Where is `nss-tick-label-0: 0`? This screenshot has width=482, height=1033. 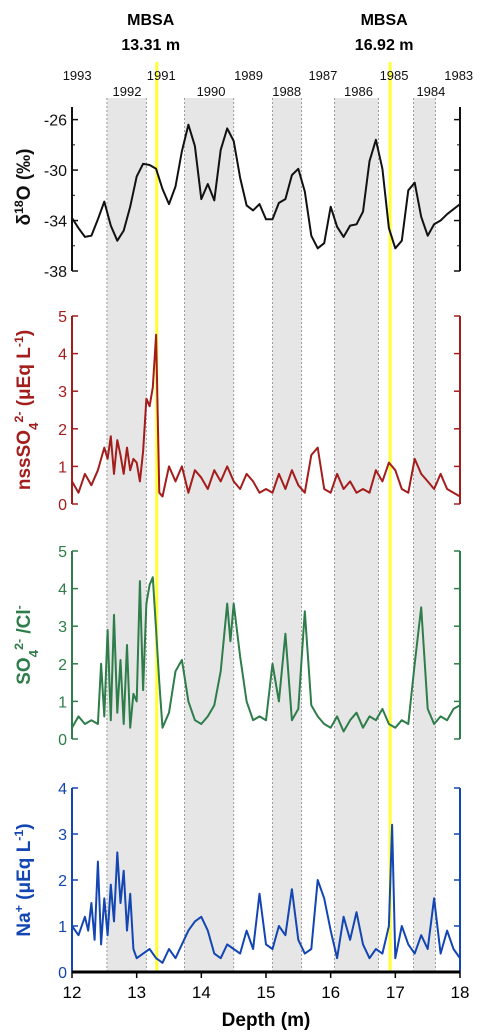
nss-tick-label-0: 0 is located at coordinates (62, 505).